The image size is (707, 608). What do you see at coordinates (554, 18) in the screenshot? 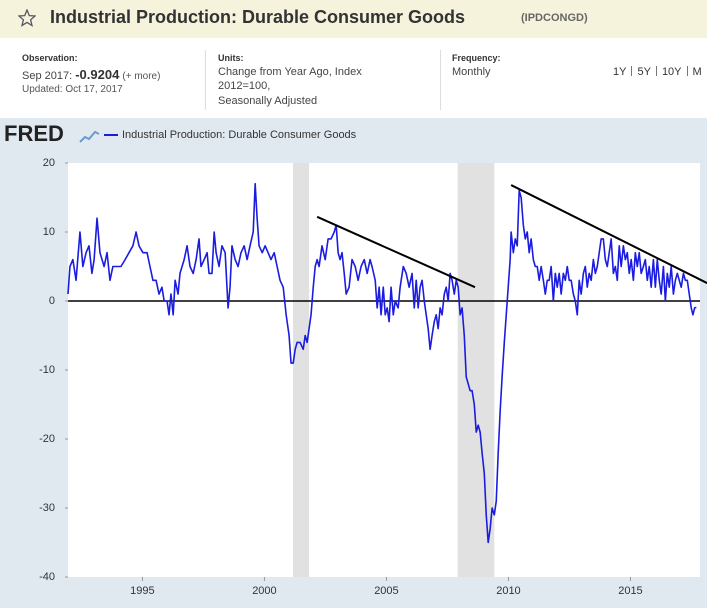
I see `series-id: (IPDCONGD)` at bounding box center [554, 18].